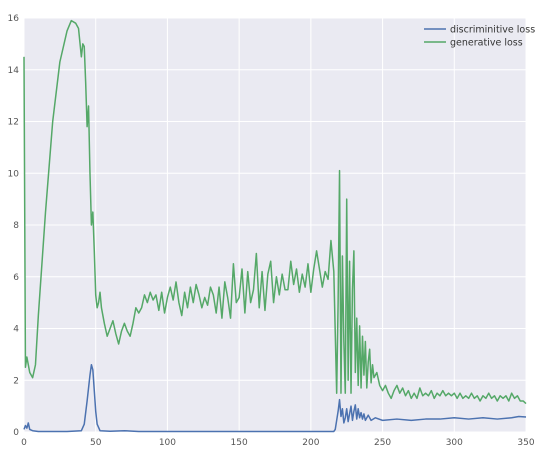  I want to click on x-tick-label: 300, so click(454, 443).